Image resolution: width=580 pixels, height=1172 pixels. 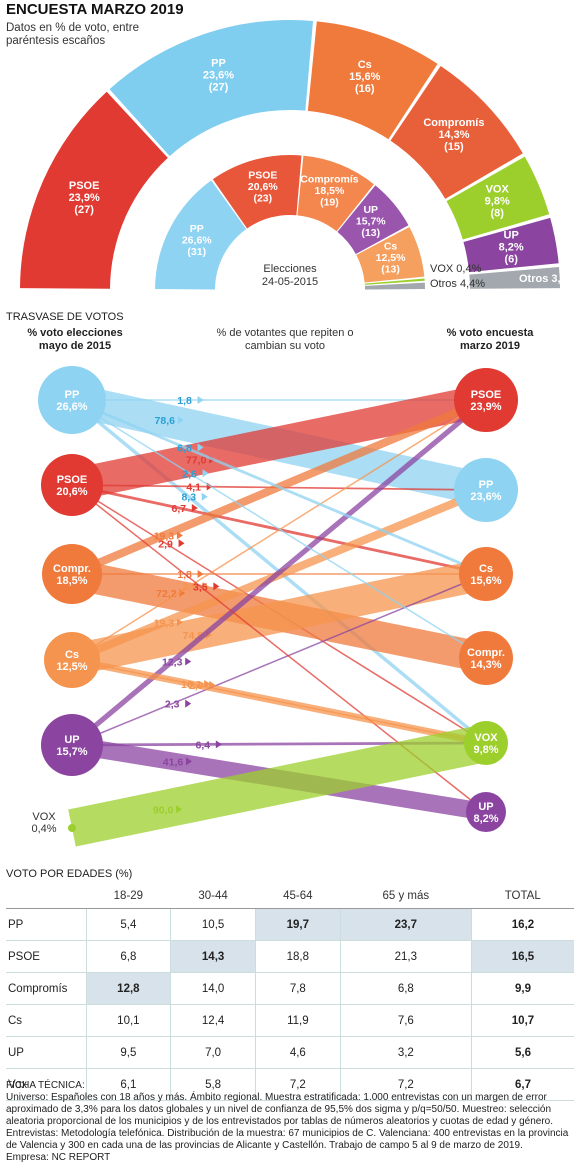 What do you see at coordinates (184, 401) in the screenshot?
I see `flow-value-label: 1,8` at bounding box center [184, 401].